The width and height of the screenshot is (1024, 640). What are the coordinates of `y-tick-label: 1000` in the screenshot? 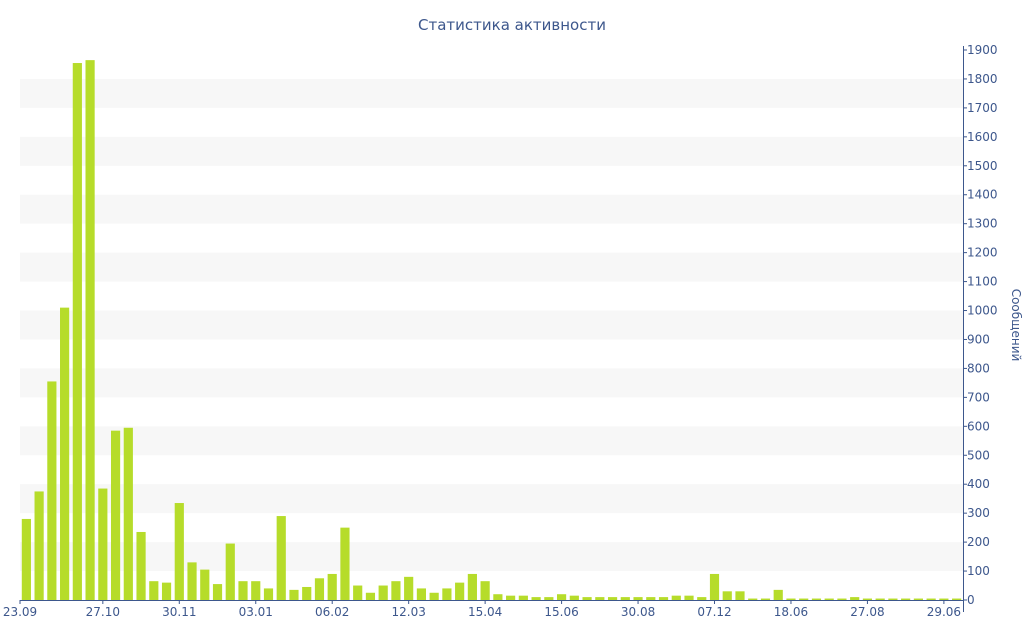 It's located at (982, 311).